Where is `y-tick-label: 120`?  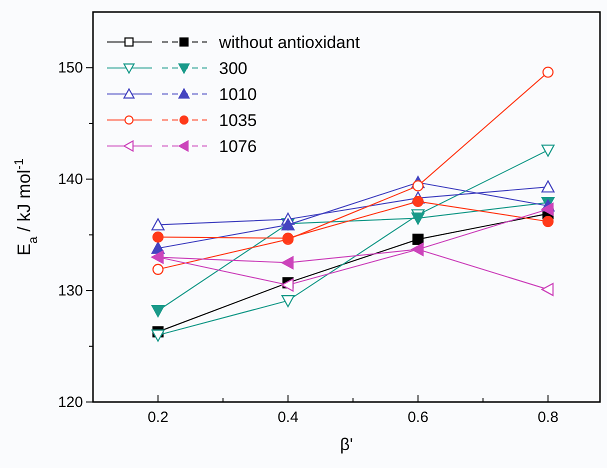
y-tick-label: 120 is located at coordinates (70, 402).